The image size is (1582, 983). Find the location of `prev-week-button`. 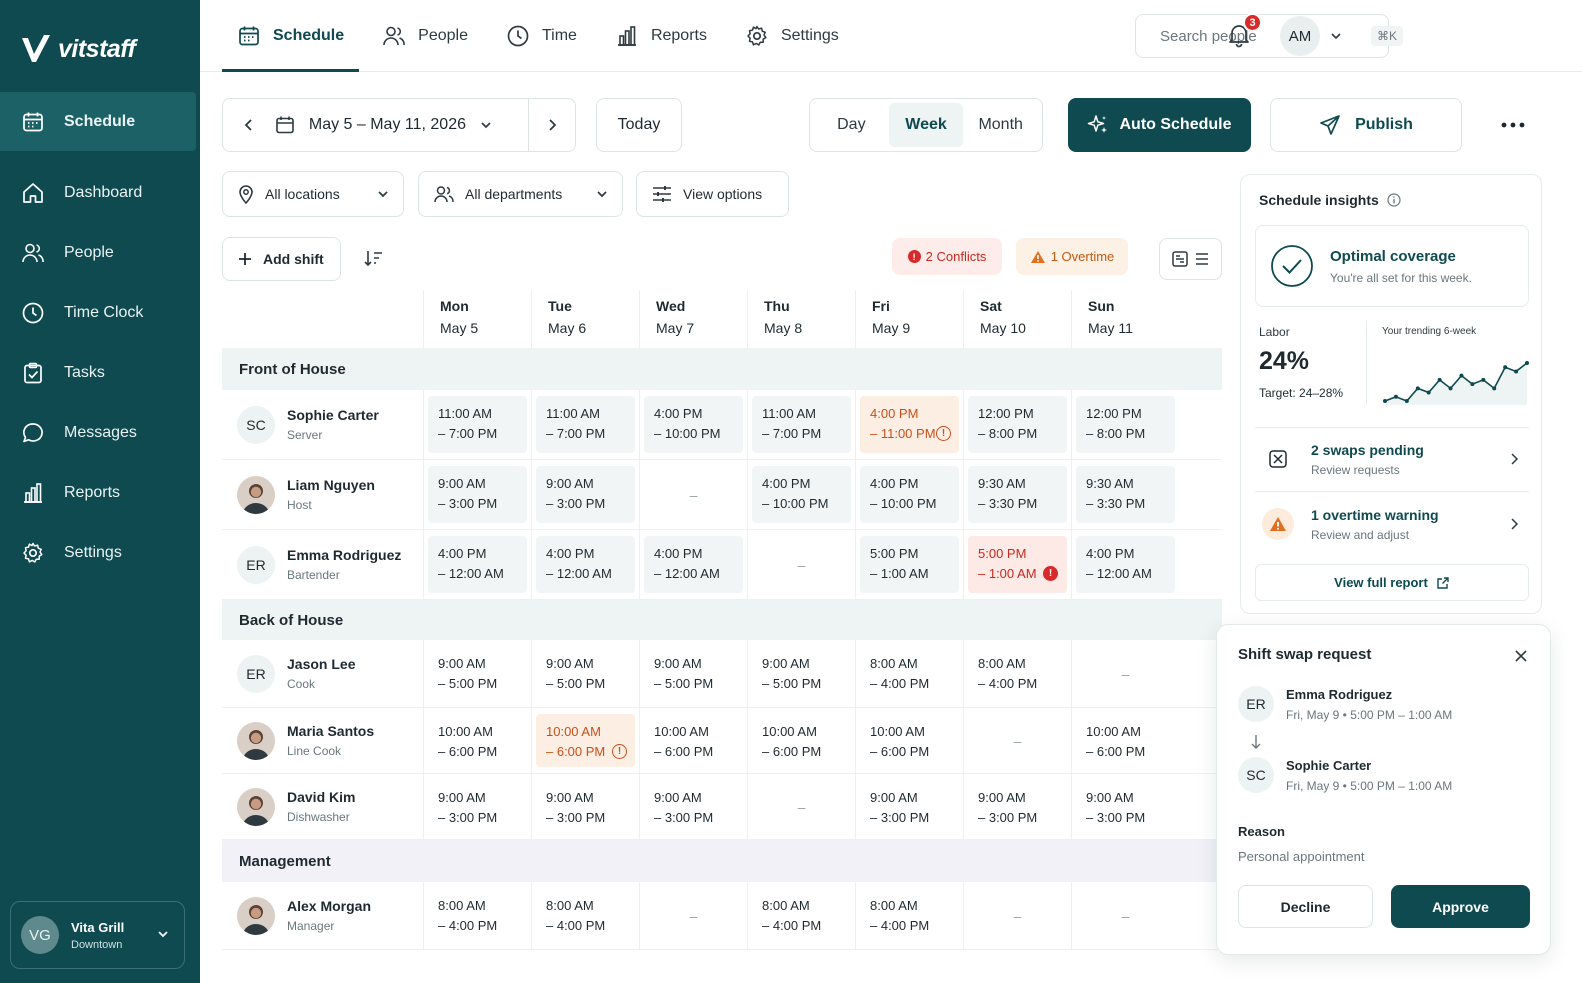

prev-week-button is located at coordinates (249, 125).